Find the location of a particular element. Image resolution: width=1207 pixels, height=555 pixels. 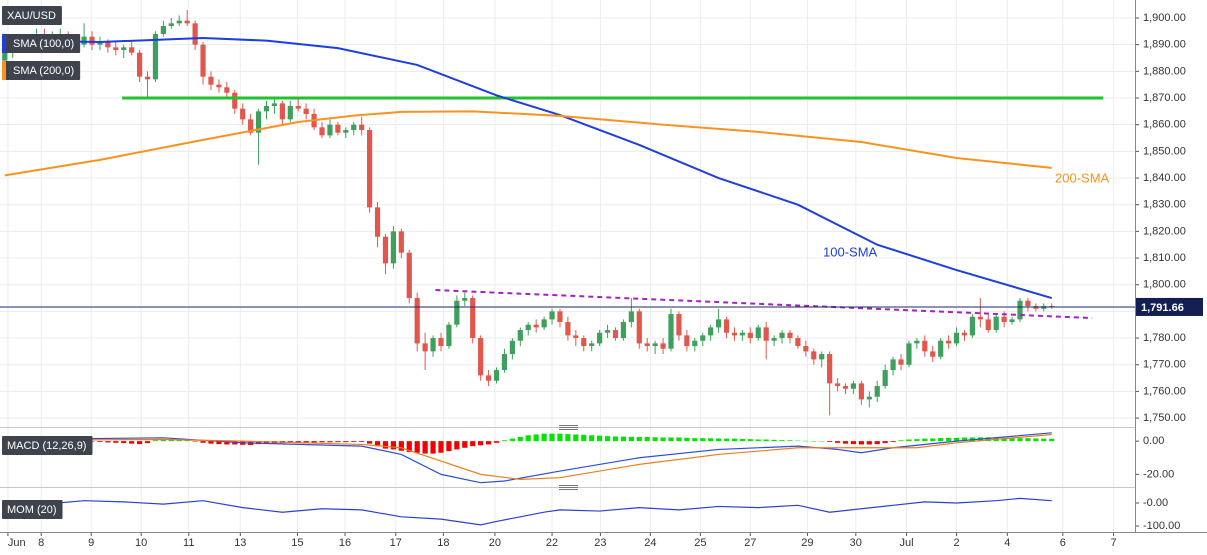

y-tick-label: 1,760.00 is located at coordinates (1164, 391).